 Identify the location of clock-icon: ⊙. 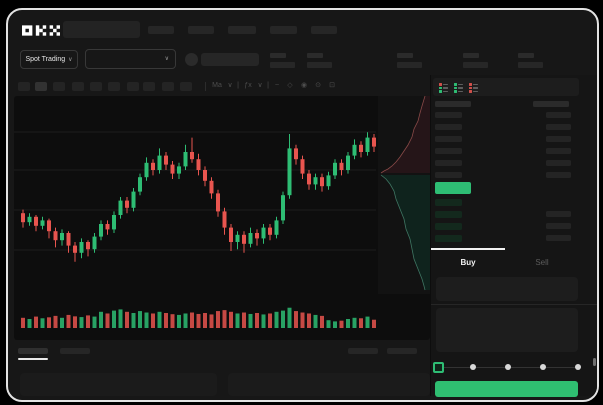
(318, 85).